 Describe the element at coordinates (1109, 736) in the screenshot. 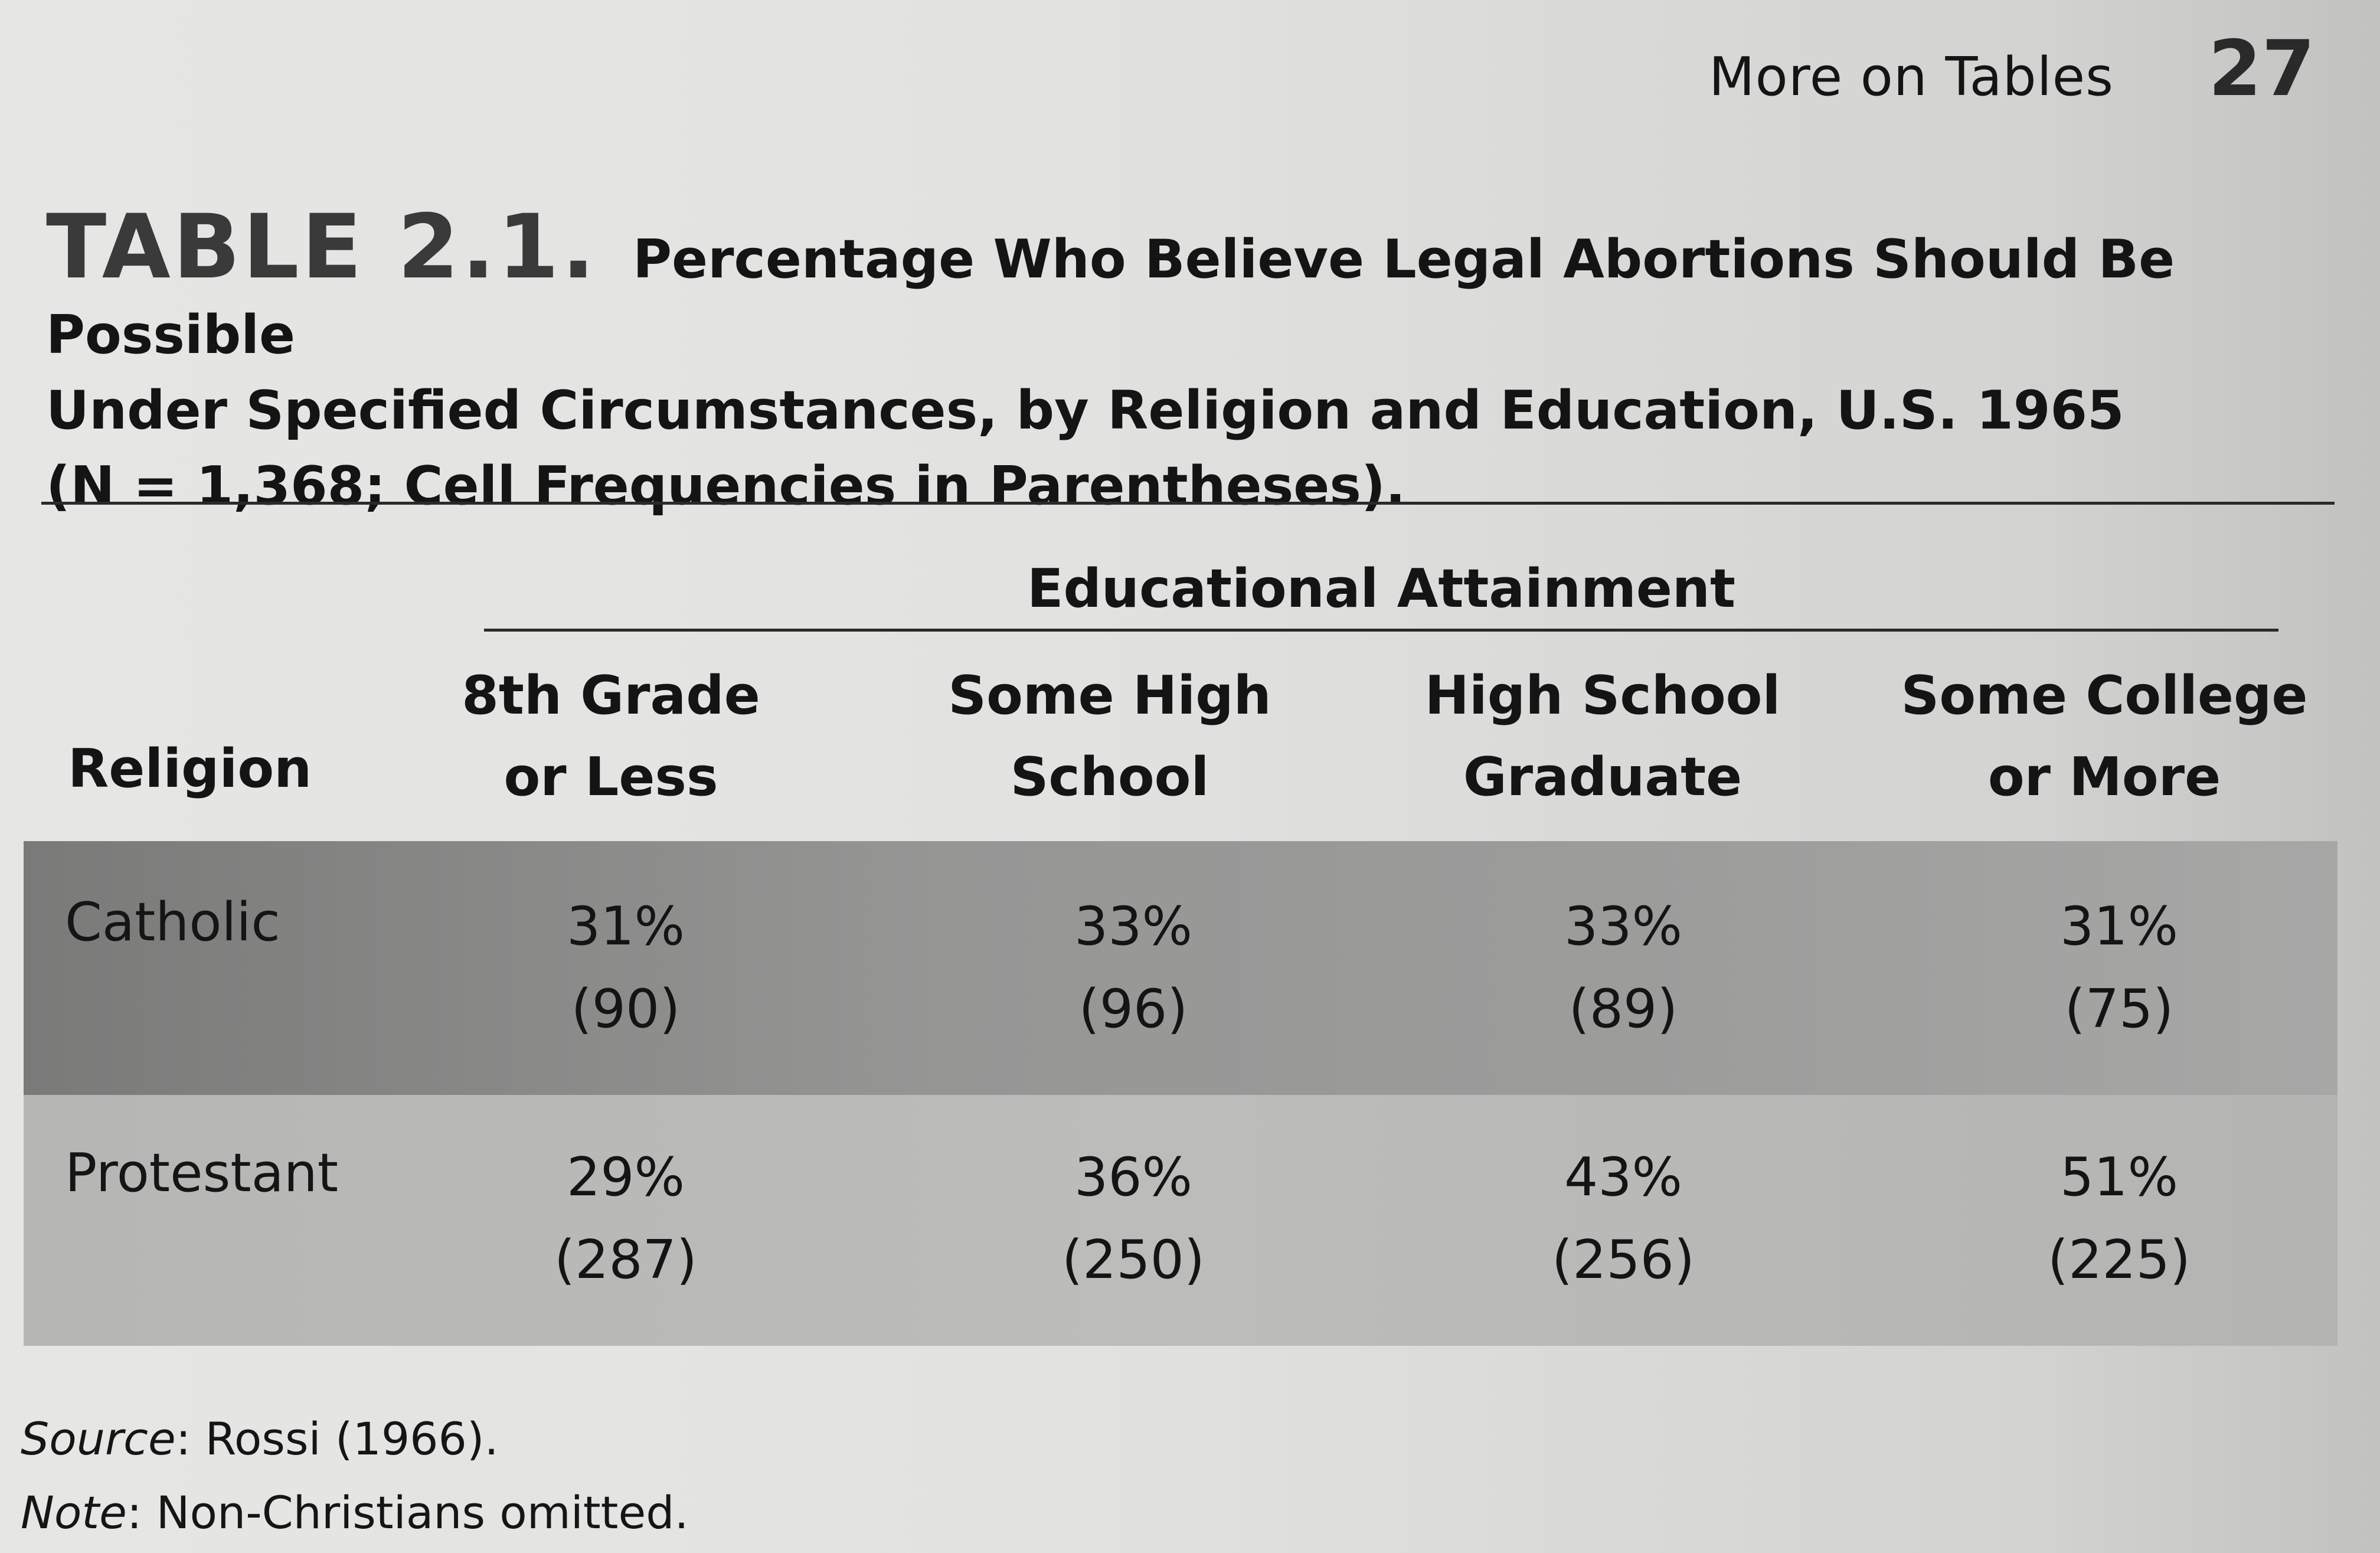

I see `column-header-some-high-school: Some High School` at that location.